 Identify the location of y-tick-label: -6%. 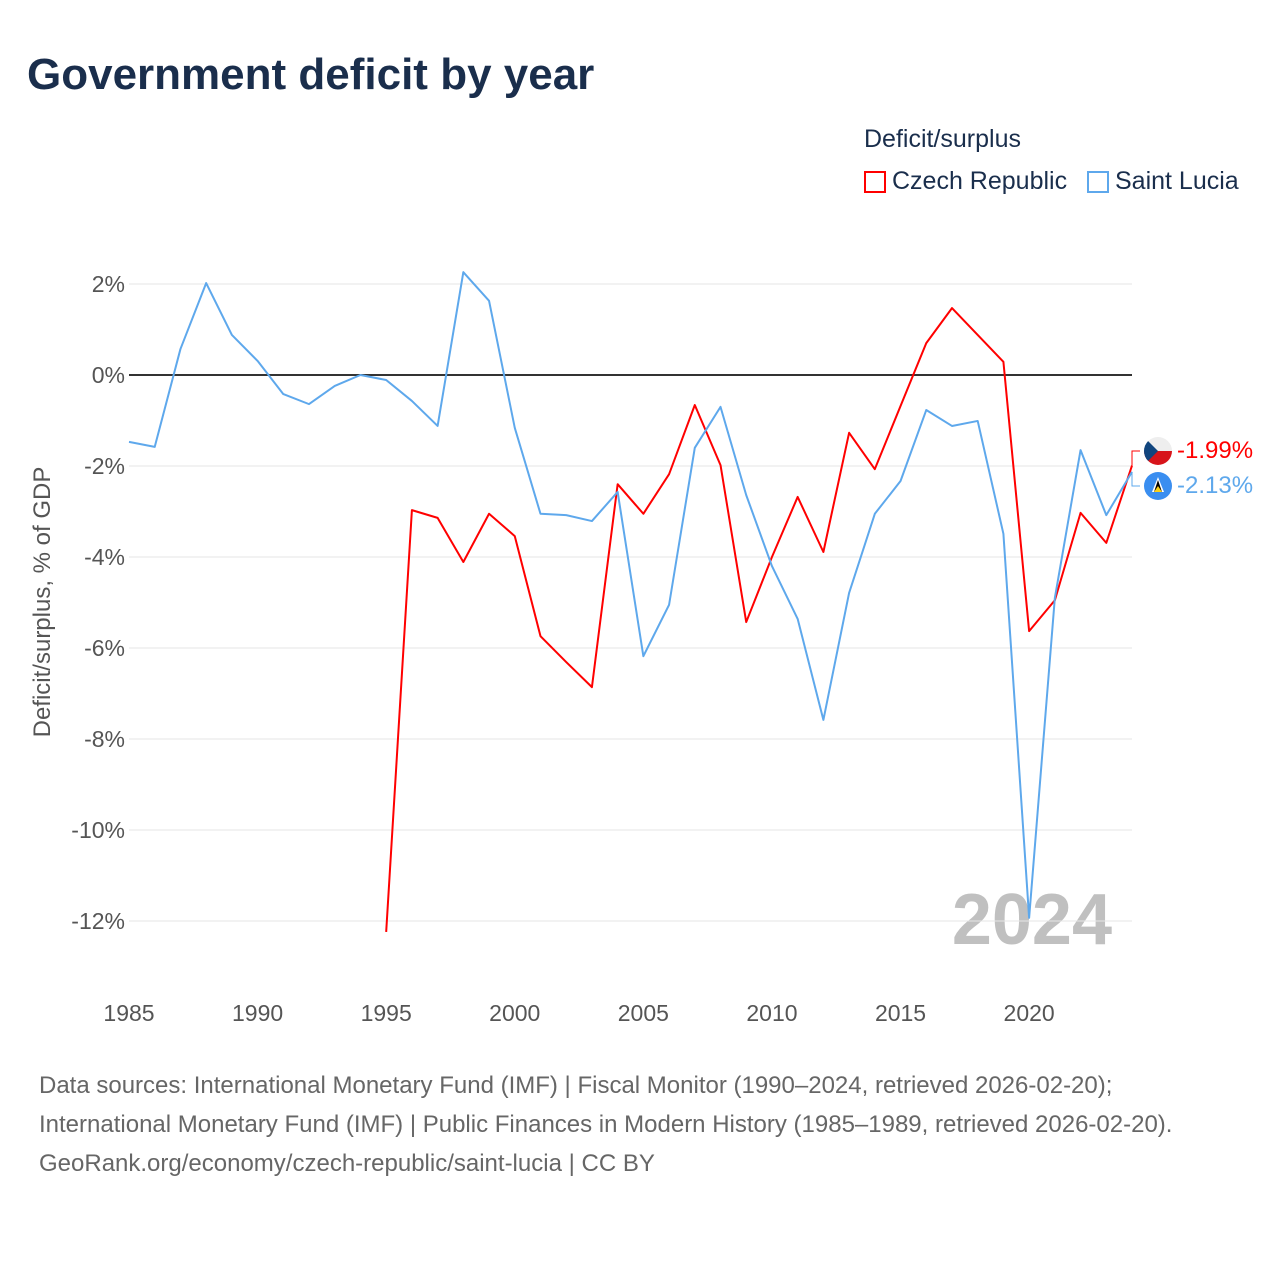
(104, 648).